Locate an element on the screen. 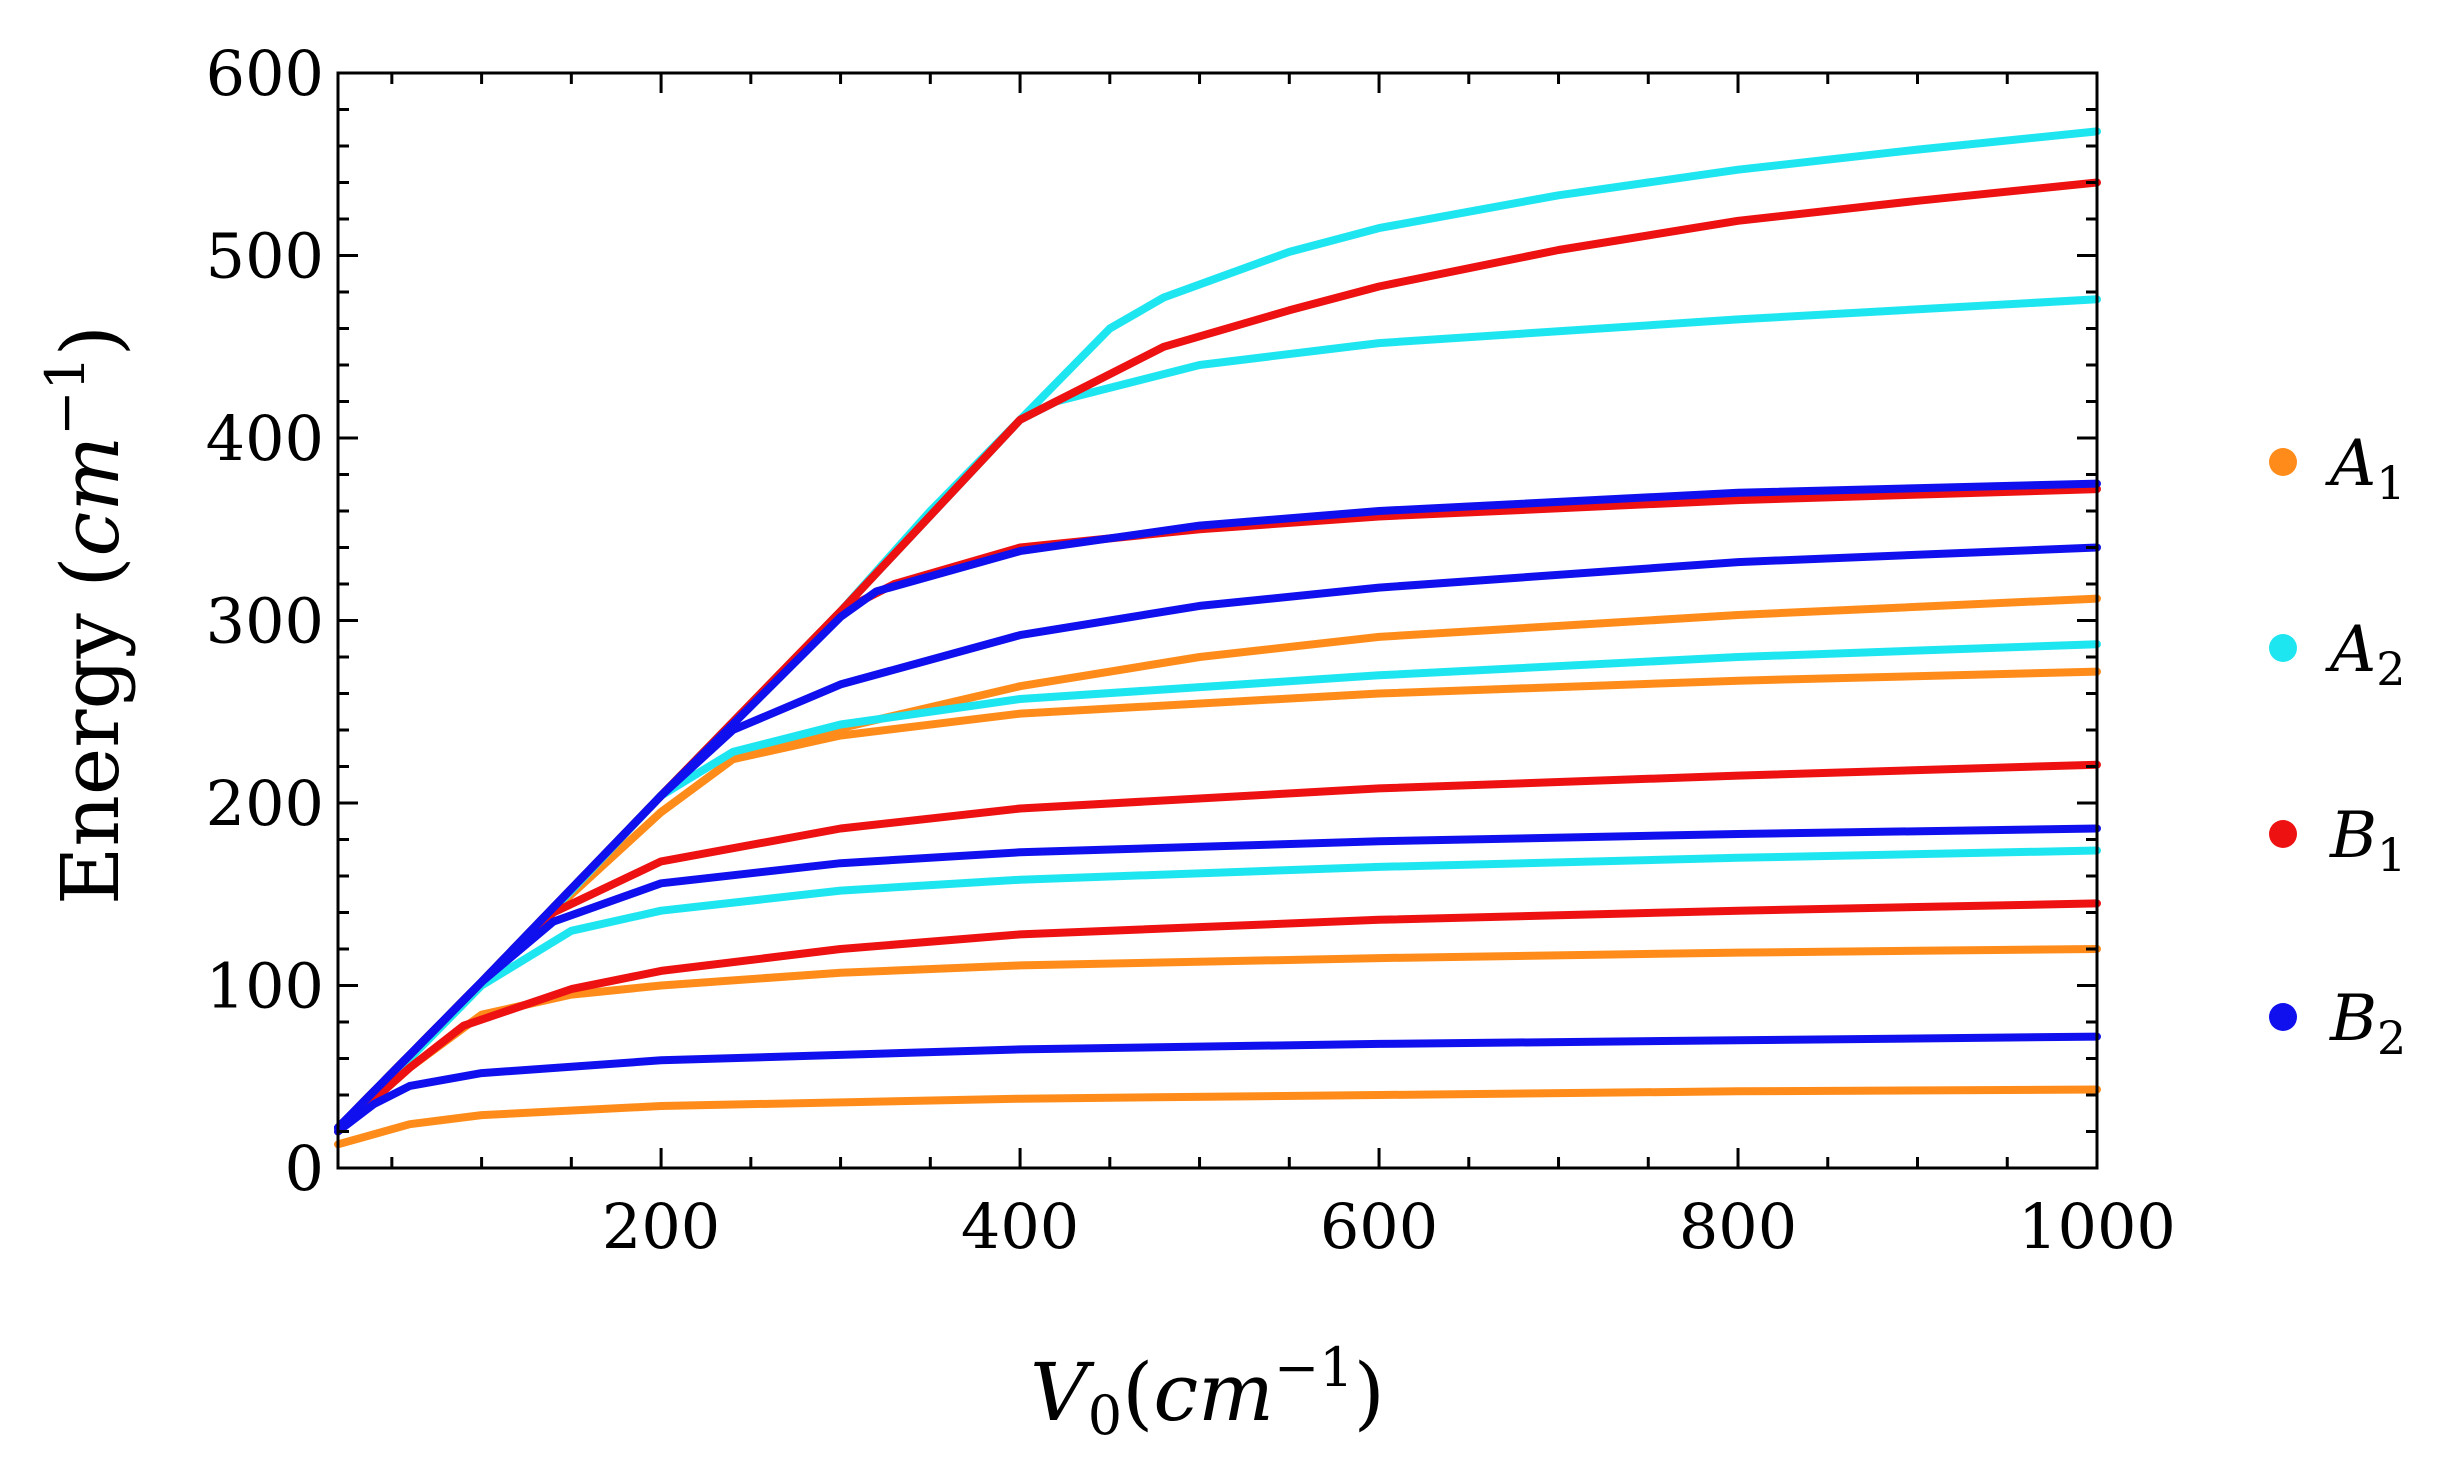 The height and width of the screenshot is (1470, 2438). legend-marker-a2 is located at coordinates (2283, 648).